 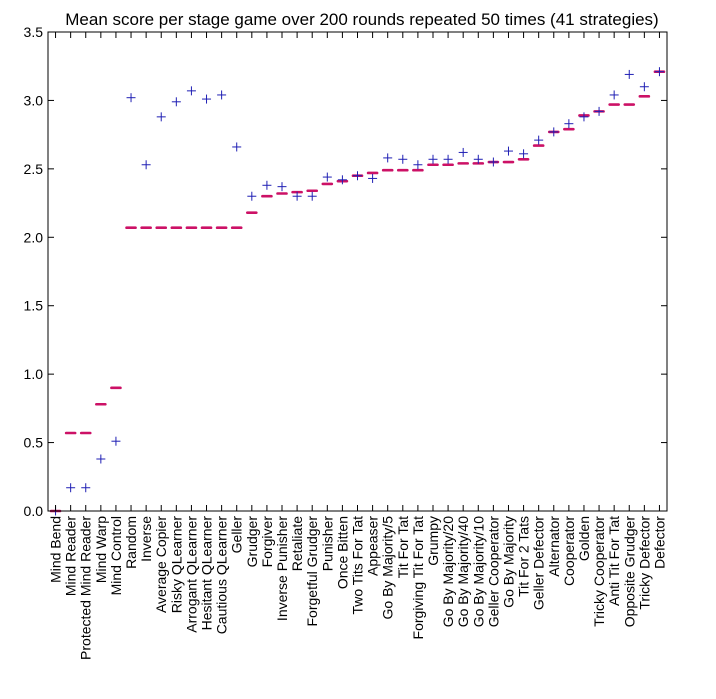 What do you see at coordinates (358, 565) in the screenshot?
I see `x-tick-label: Two Tits For Tat` at bounding box center [358, 565].